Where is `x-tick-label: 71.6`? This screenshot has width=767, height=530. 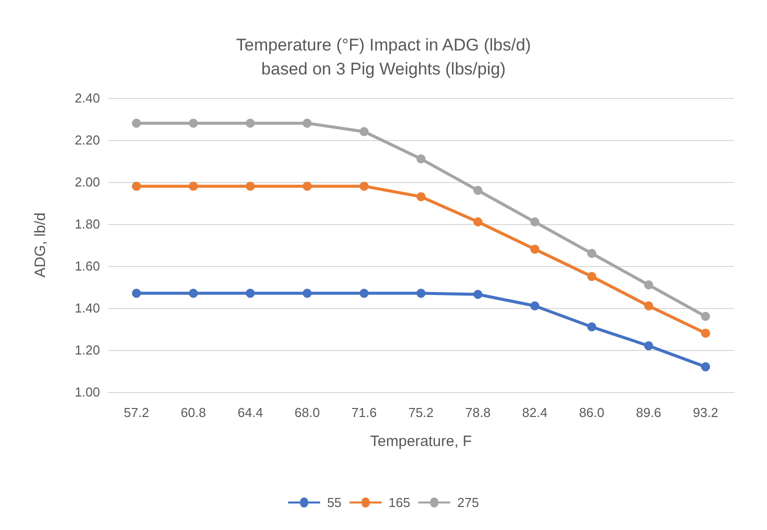 x-tick-label: 71.6 is located at coordinates (364, 412).